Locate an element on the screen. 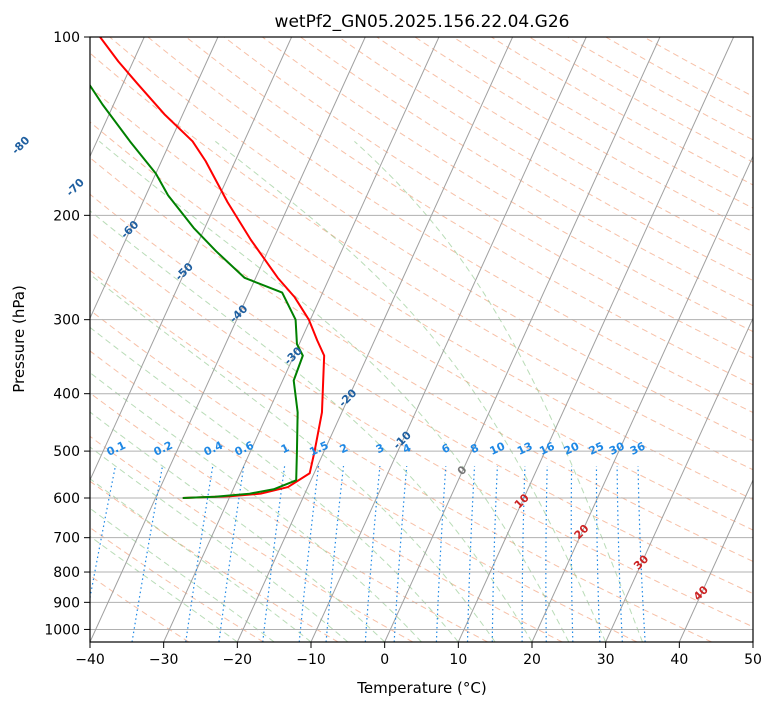 This screenshot has height=708, width=775. mixing-ratio-label: 13 is located at coordinates (524, 449).